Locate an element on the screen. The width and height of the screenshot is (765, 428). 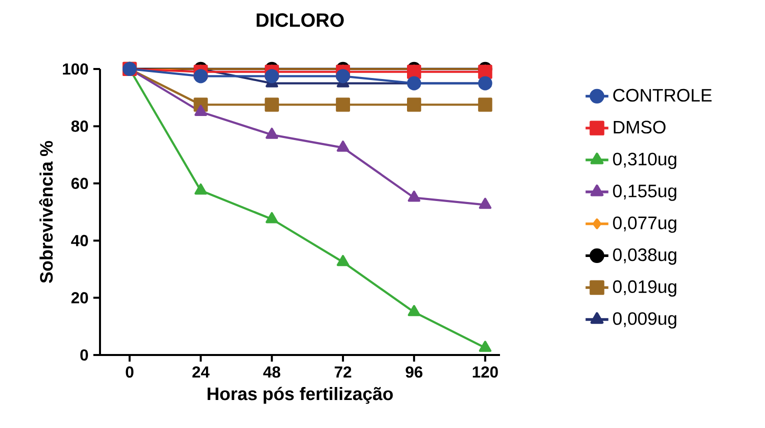
x-tick-label: 0 is located at coordinates (130, 372).